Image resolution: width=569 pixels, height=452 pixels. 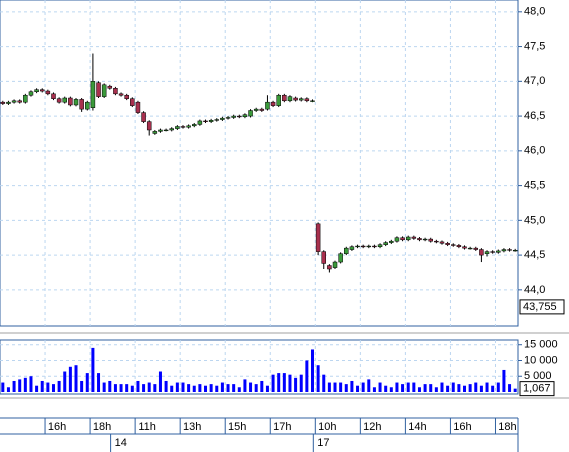 I want to click on price-marker-box, so click(x=542, y=307).